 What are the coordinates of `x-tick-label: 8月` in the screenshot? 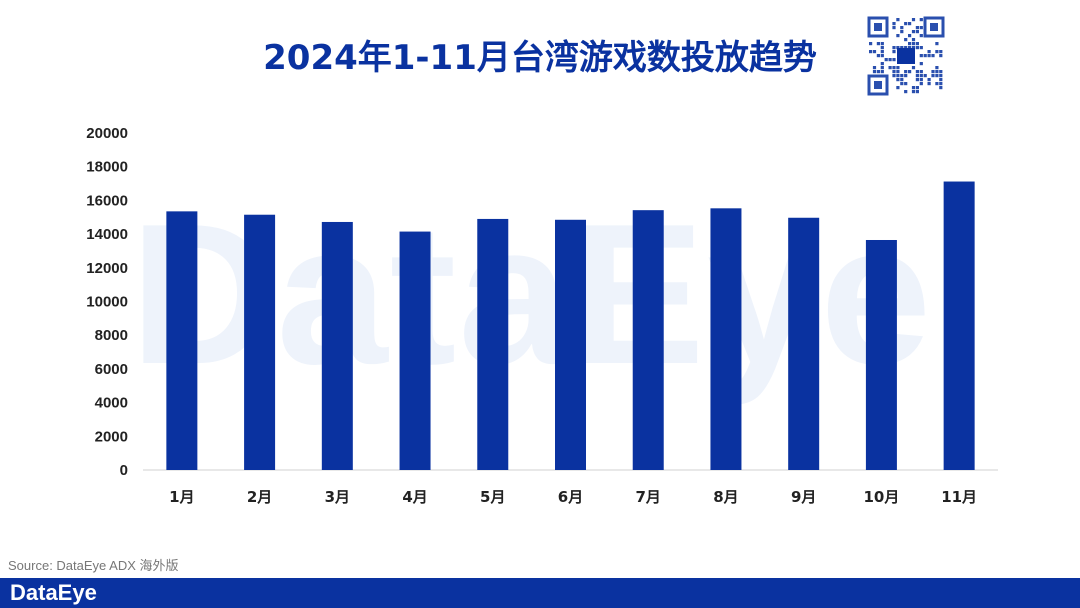 It's located at (725, 497).